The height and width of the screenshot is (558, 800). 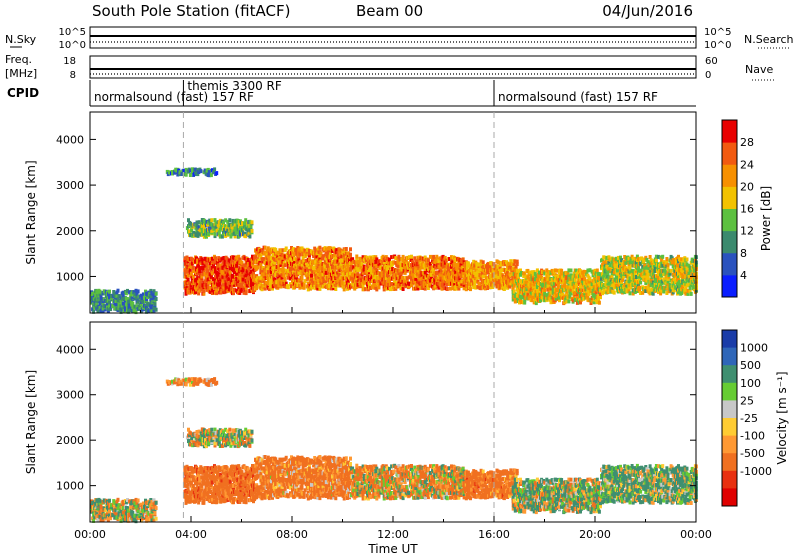 What do you see at coordinates (18, 59) in the screenshot?
I see `freq-left-label-1: Freq.` at bounding box center [18, 59].